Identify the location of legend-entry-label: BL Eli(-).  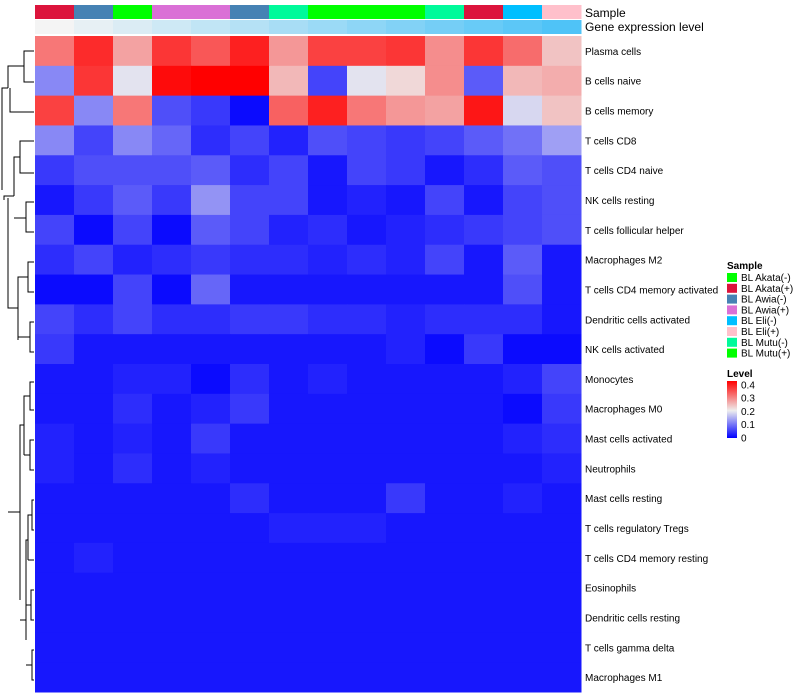
(759, 321).